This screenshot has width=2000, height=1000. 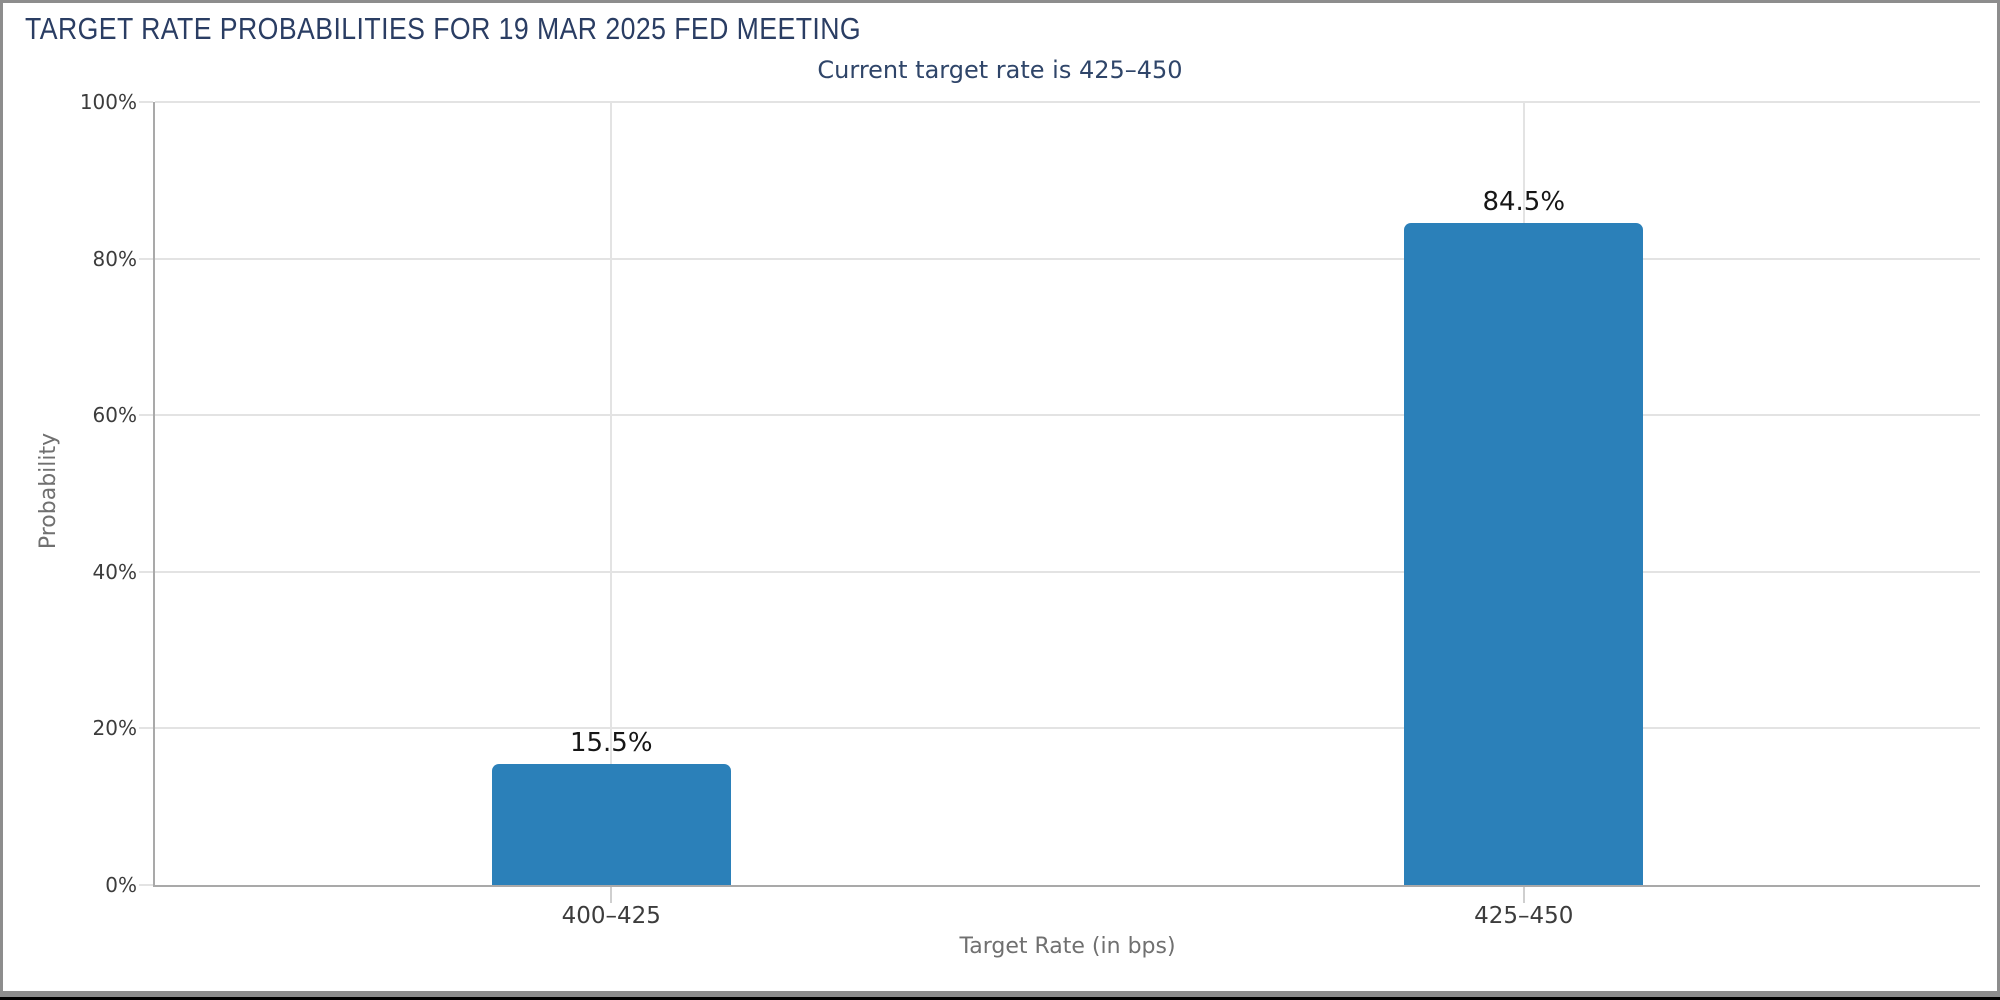 What do you see at coordinates (611, 916) in the screenshot?
I see `x-tick-label: 400–425` at bounding box center [611, 916].